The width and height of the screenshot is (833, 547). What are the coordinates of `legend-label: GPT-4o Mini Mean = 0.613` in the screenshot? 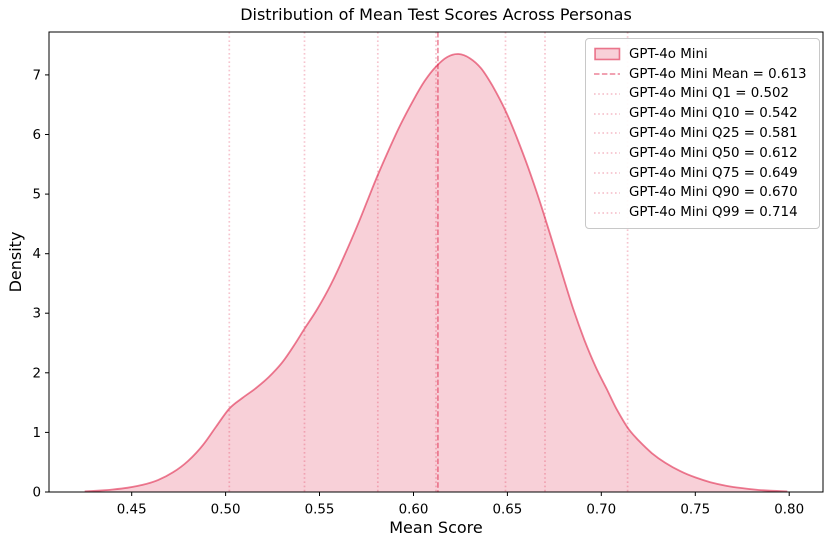 It's located at (718, 74).